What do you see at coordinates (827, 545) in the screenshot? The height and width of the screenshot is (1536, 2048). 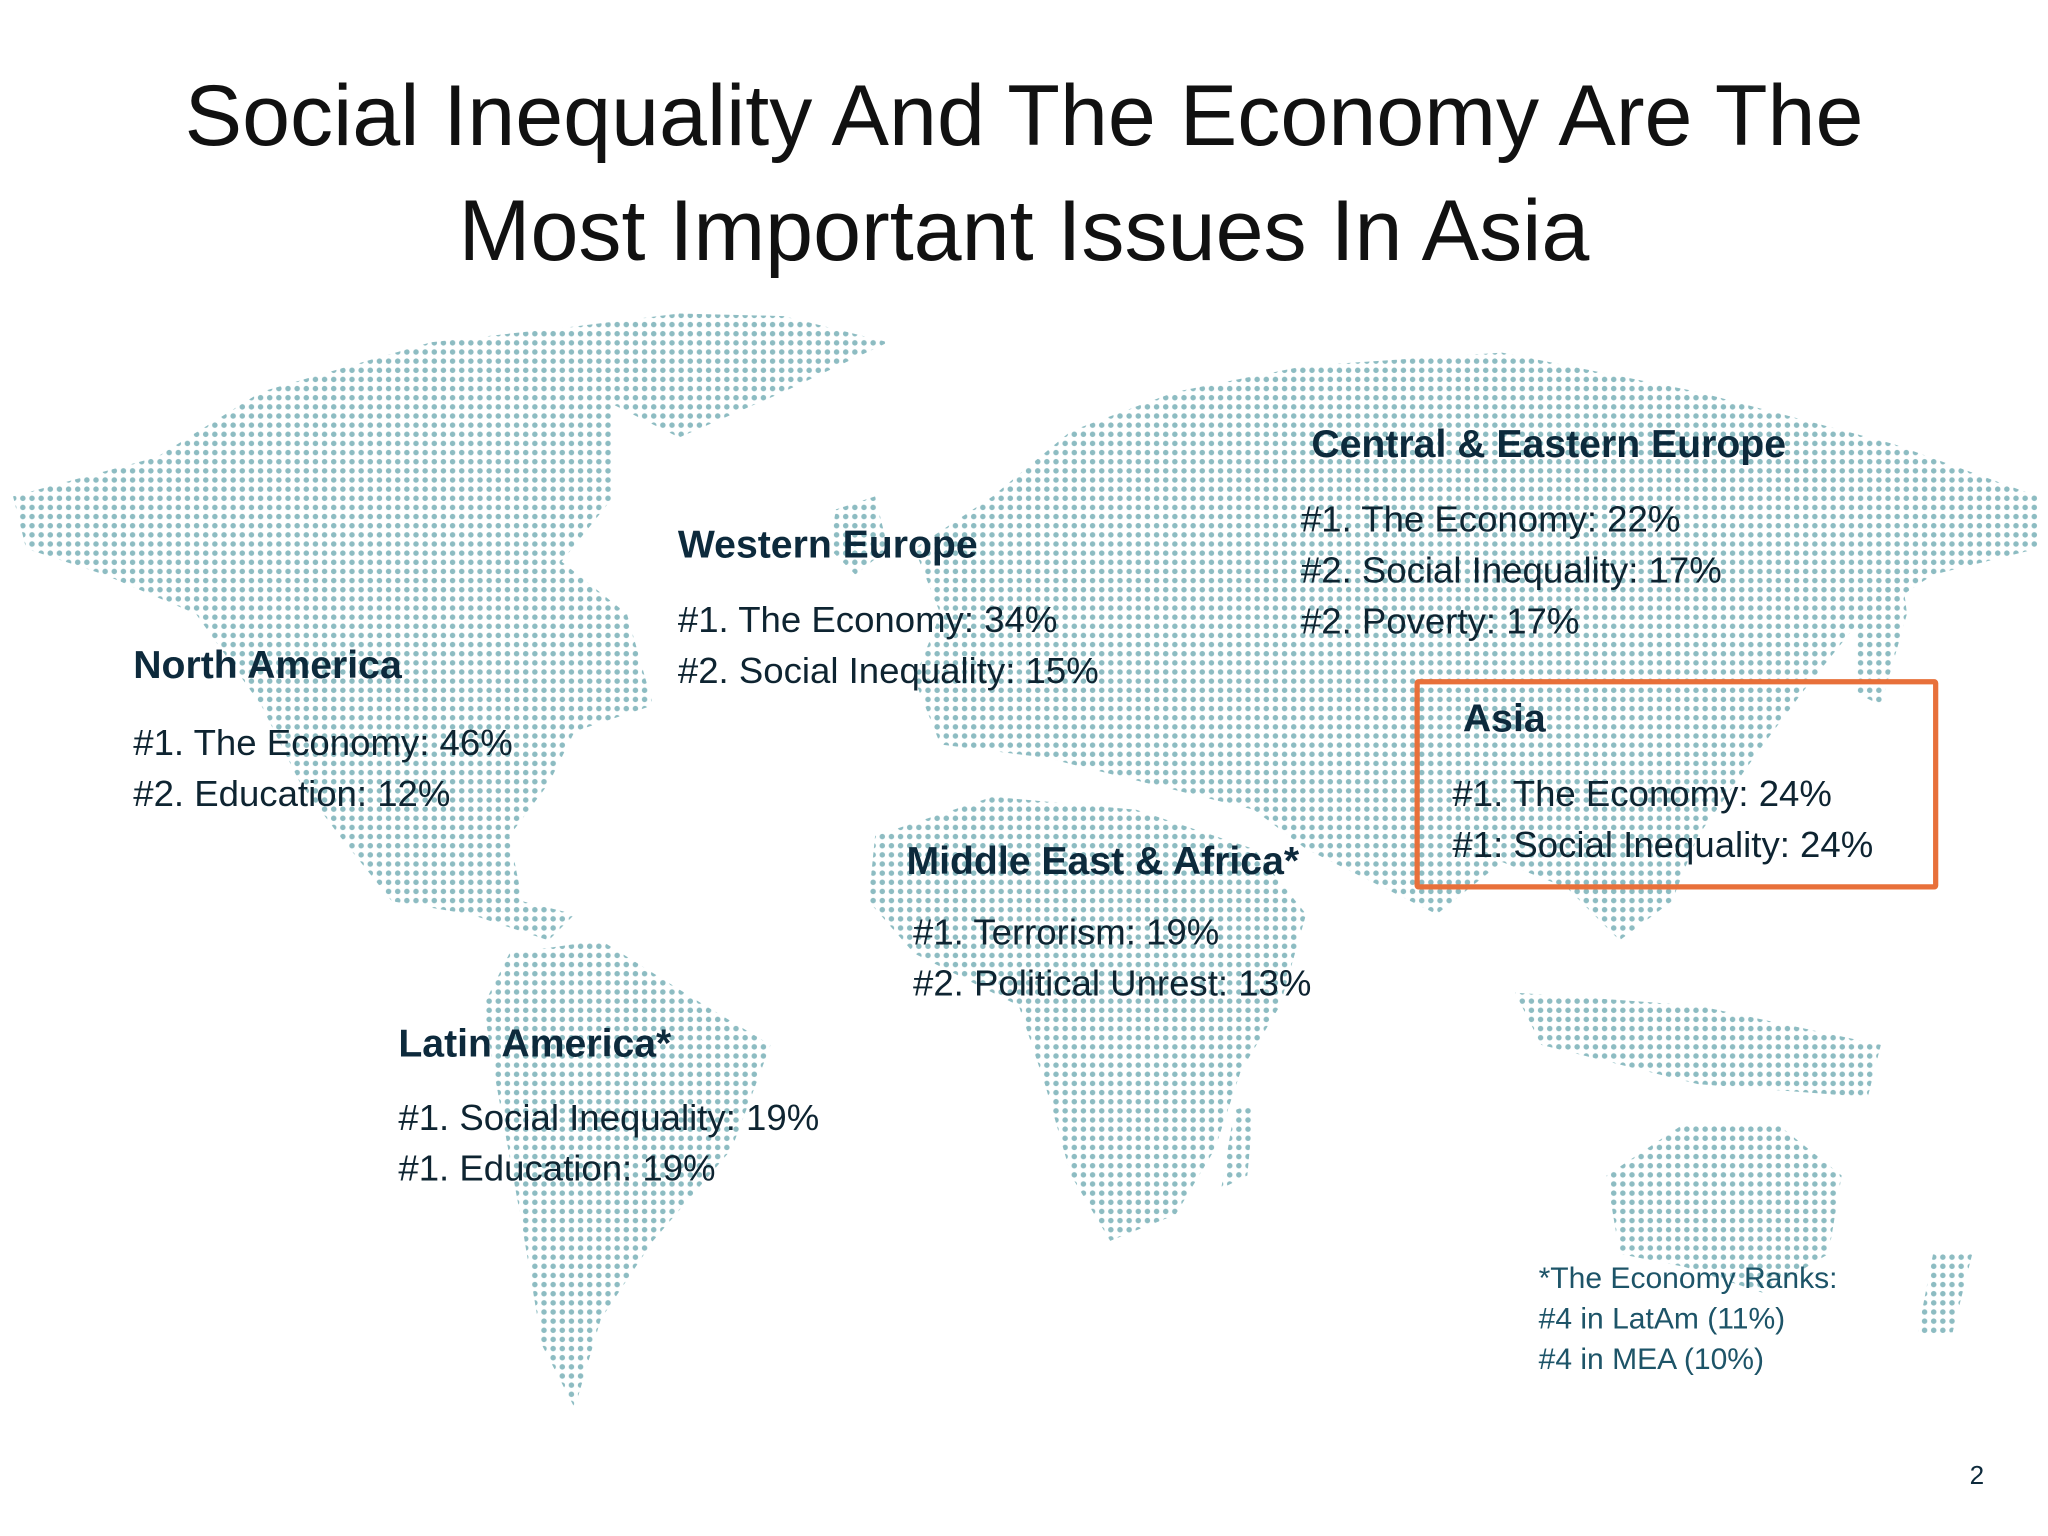 I see `region-name: Western Europe` at bounding box center [827, 545].